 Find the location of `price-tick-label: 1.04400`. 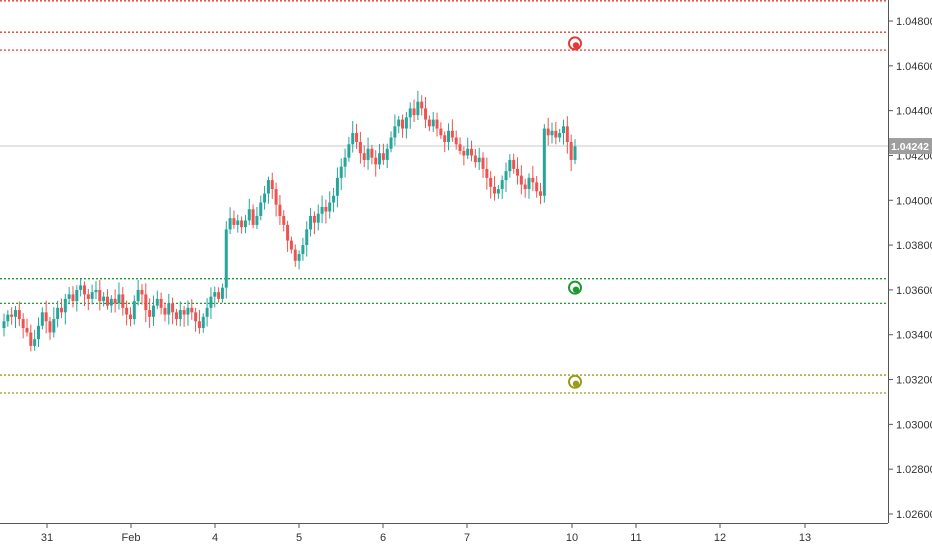

price-tick-label: 1.04400 is located at coordinates (914, 112).